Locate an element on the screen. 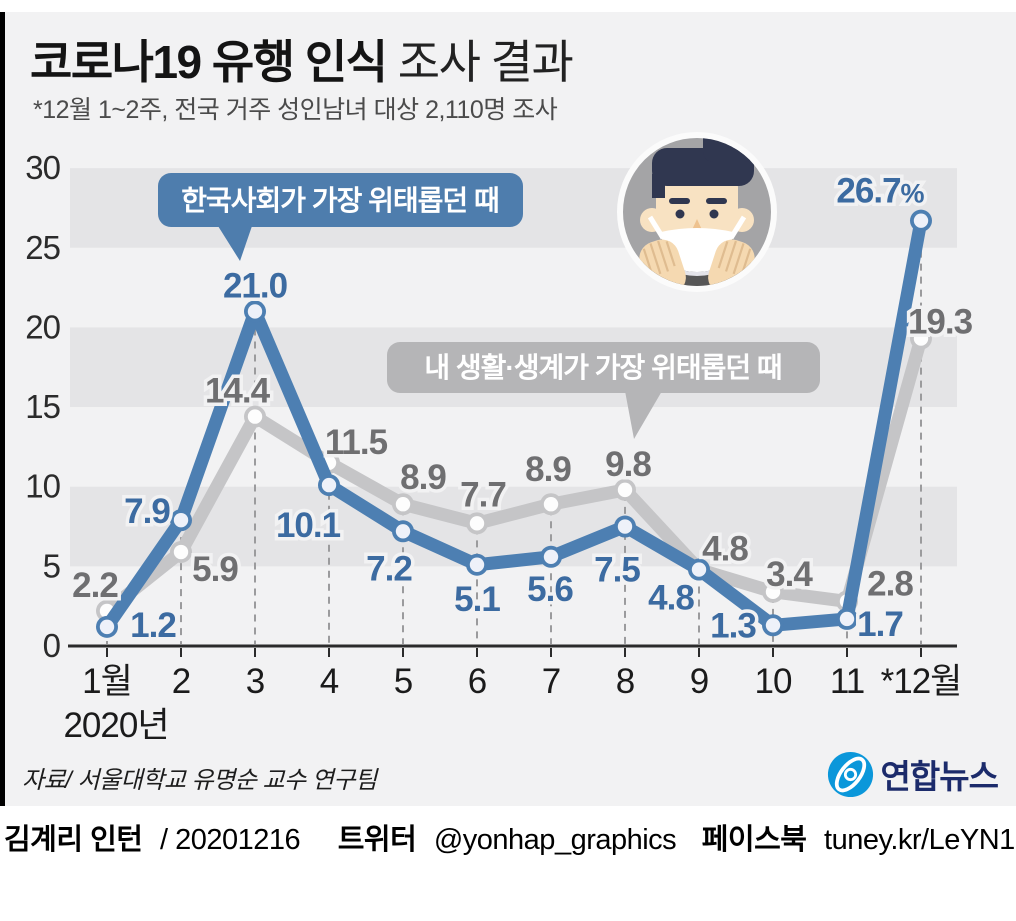  svg-text: 7.7 is located at coordinates (483, 494).